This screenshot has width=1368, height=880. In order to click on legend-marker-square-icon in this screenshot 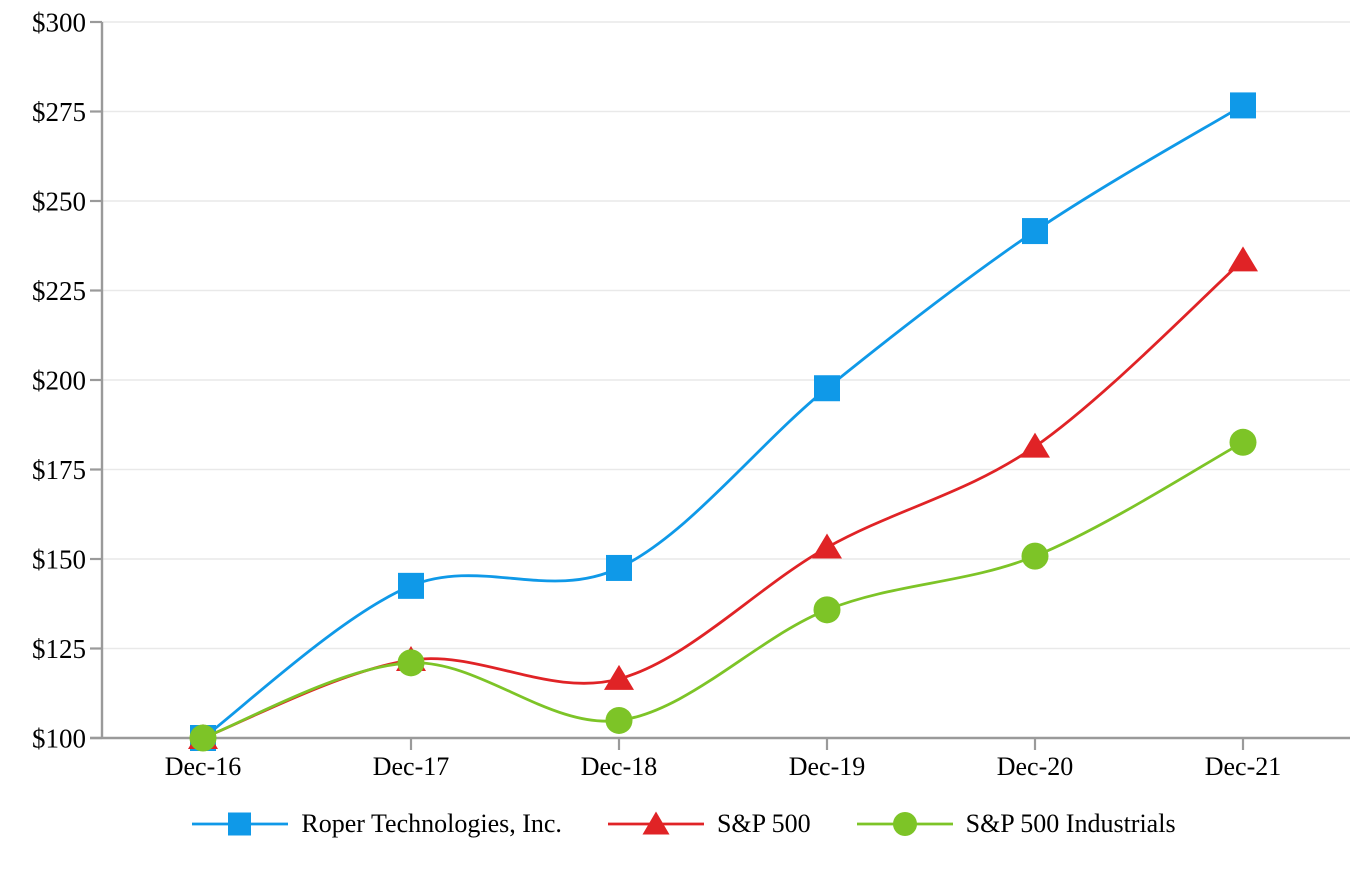, I will do `click(240, 824)`.